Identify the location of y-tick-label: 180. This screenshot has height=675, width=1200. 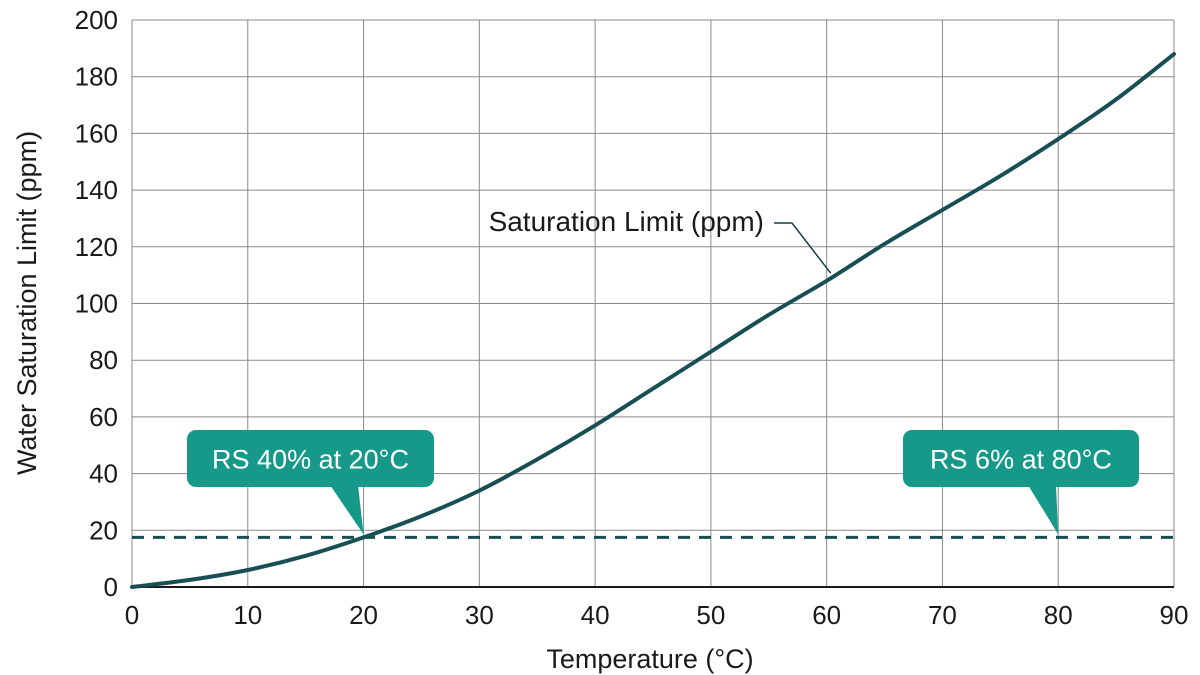
(96, 77).